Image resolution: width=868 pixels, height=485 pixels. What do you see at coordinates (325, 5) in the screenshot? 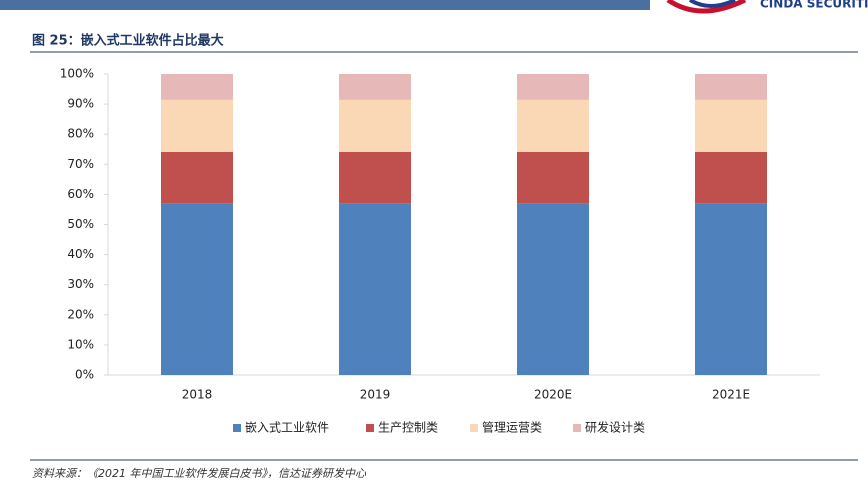
I see `header-band` at bounding box center [325, 5].